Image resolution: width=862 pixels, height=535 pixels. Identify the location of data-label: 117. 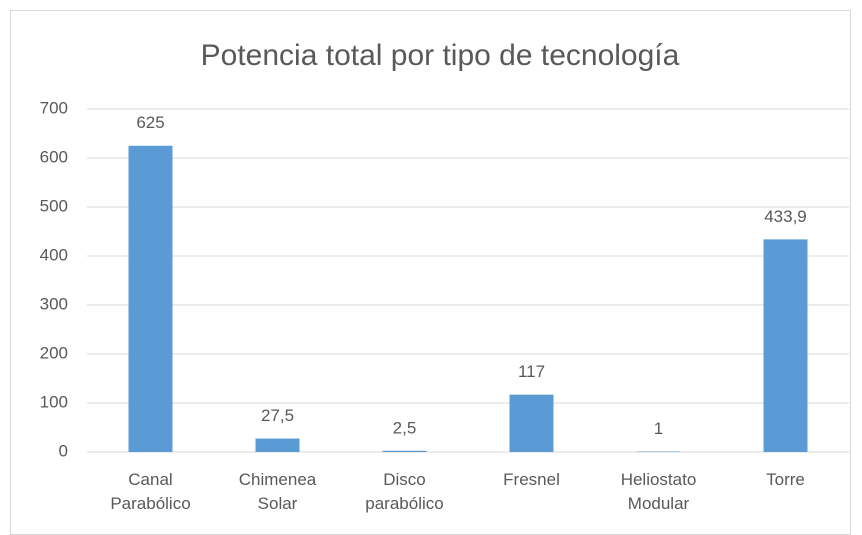
(531, 371).